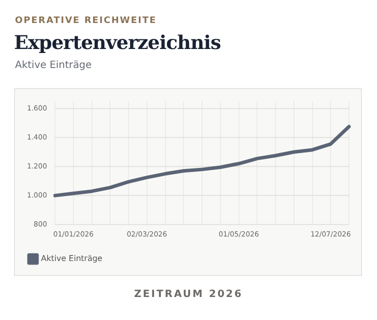  What do you see at coordinates (71, 259) in the screenshot?
I see `legend-label: Aktive Einträge` at bounding box center [71, 259].